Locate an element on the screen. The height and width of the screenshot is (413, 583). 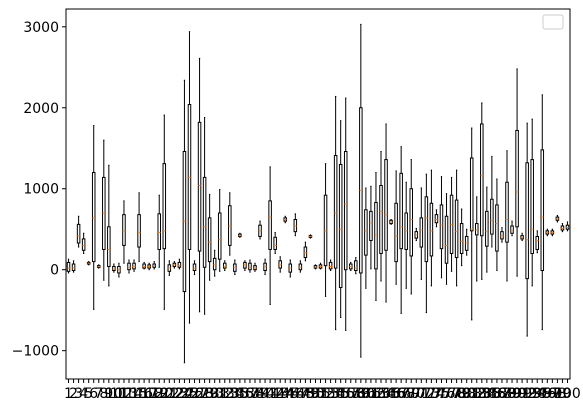
xtick-label: 36 is located at coordinates (245, 394).